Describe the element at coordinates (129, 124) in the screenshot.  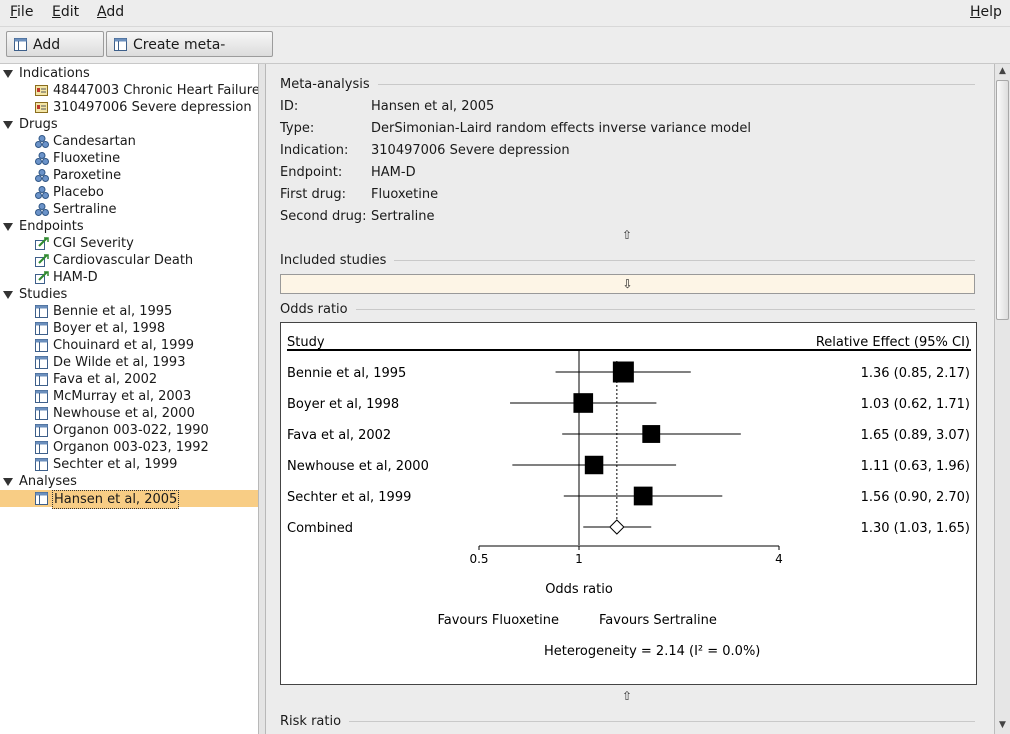
I see `tree-group-drugs: Drugs` at that location.